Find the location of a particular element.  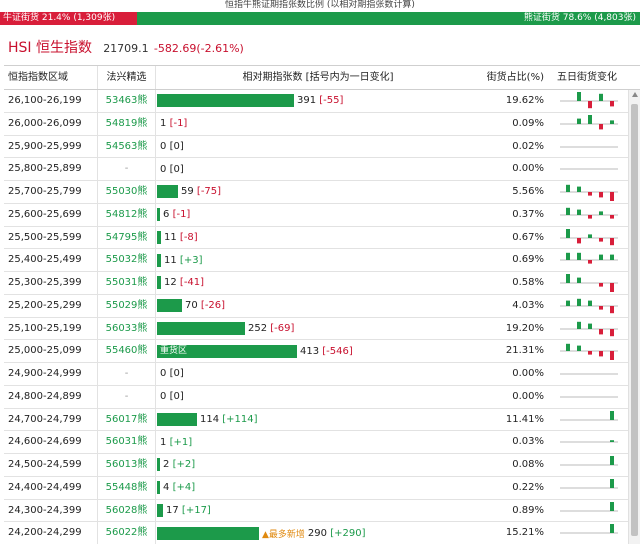

warrant-code-link: 56017熊 is located at coordinates (127, 419).